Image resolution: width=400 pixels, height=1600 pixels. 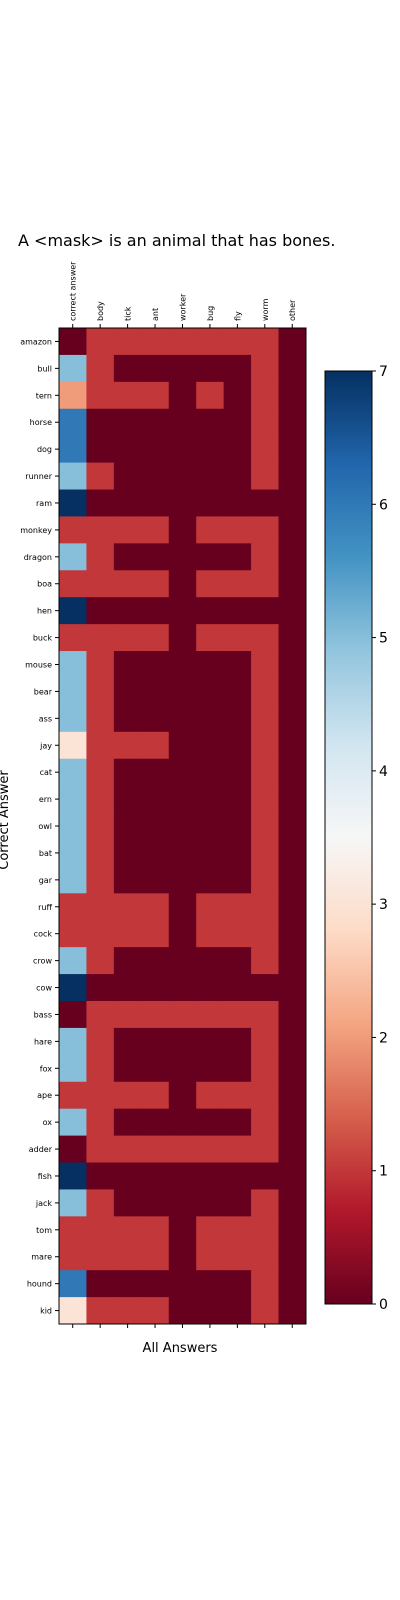 I want to click on chart-title: A <mask> is an animal that has bones., so click(x=176, y=240).